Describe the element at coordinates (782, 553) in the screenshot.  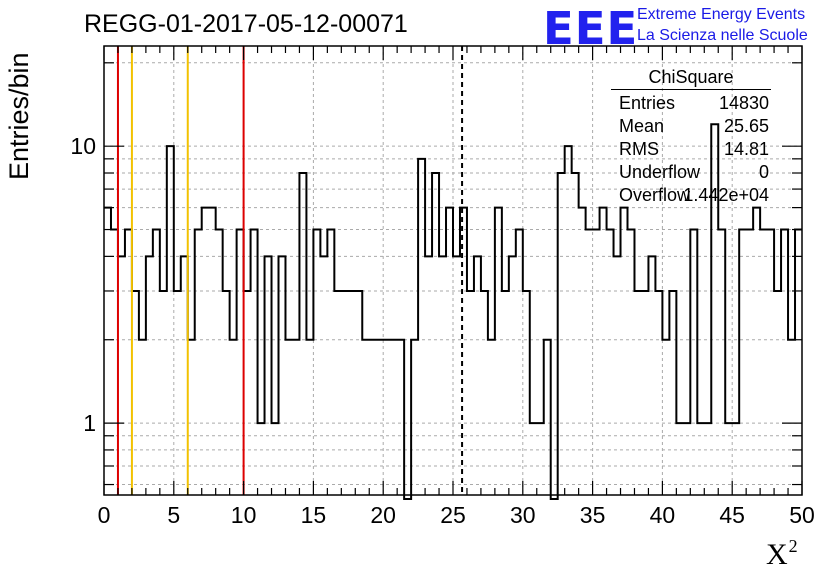
I see `x-axis-title: X2` at that location.